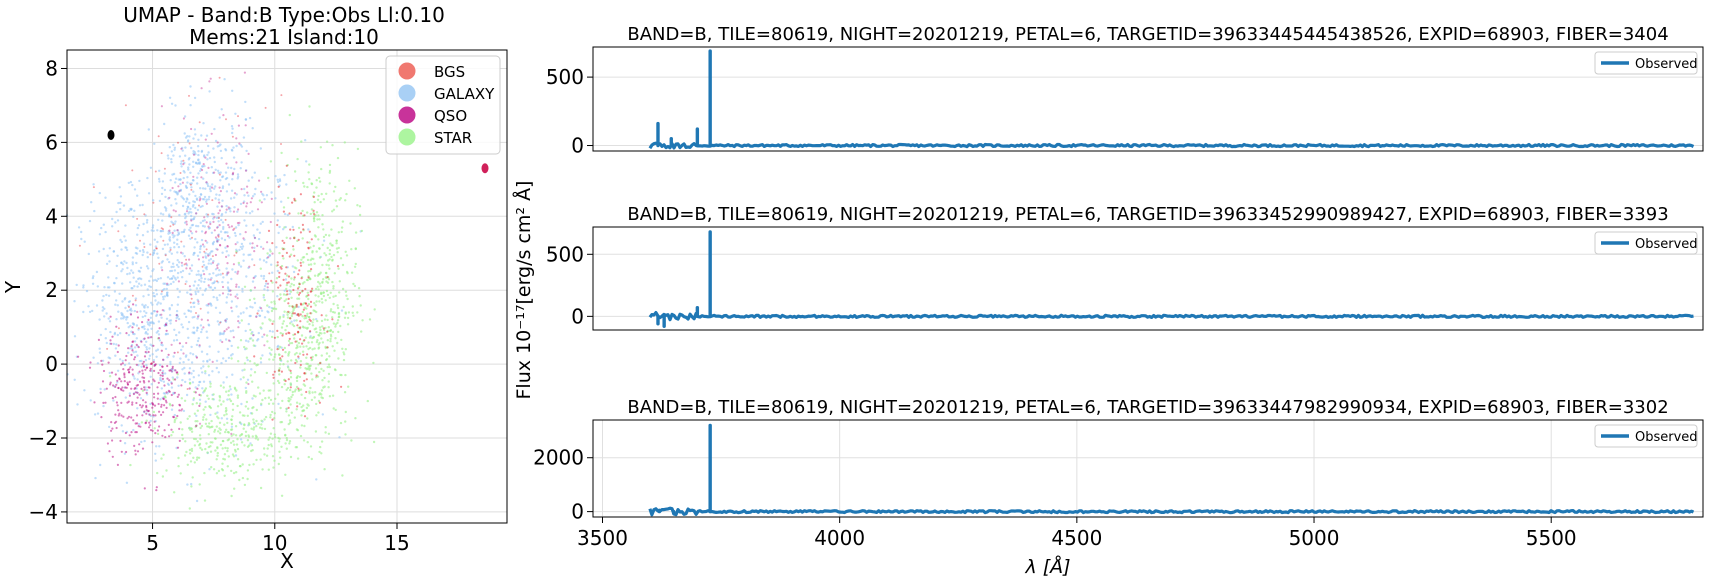 The image size is (1710, 584). Describe the element at coordinates (1171, 145) in the screenshot. I see `observed-flux-line` at that location.